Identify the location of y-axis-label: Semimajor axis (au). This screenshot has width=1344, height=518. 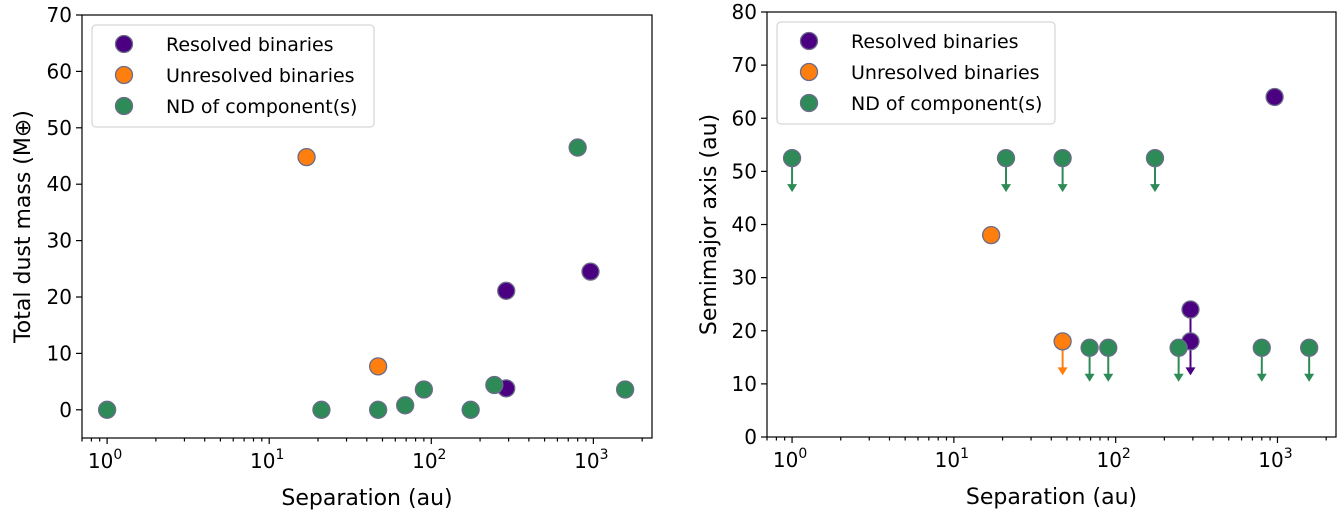
(709, 224).